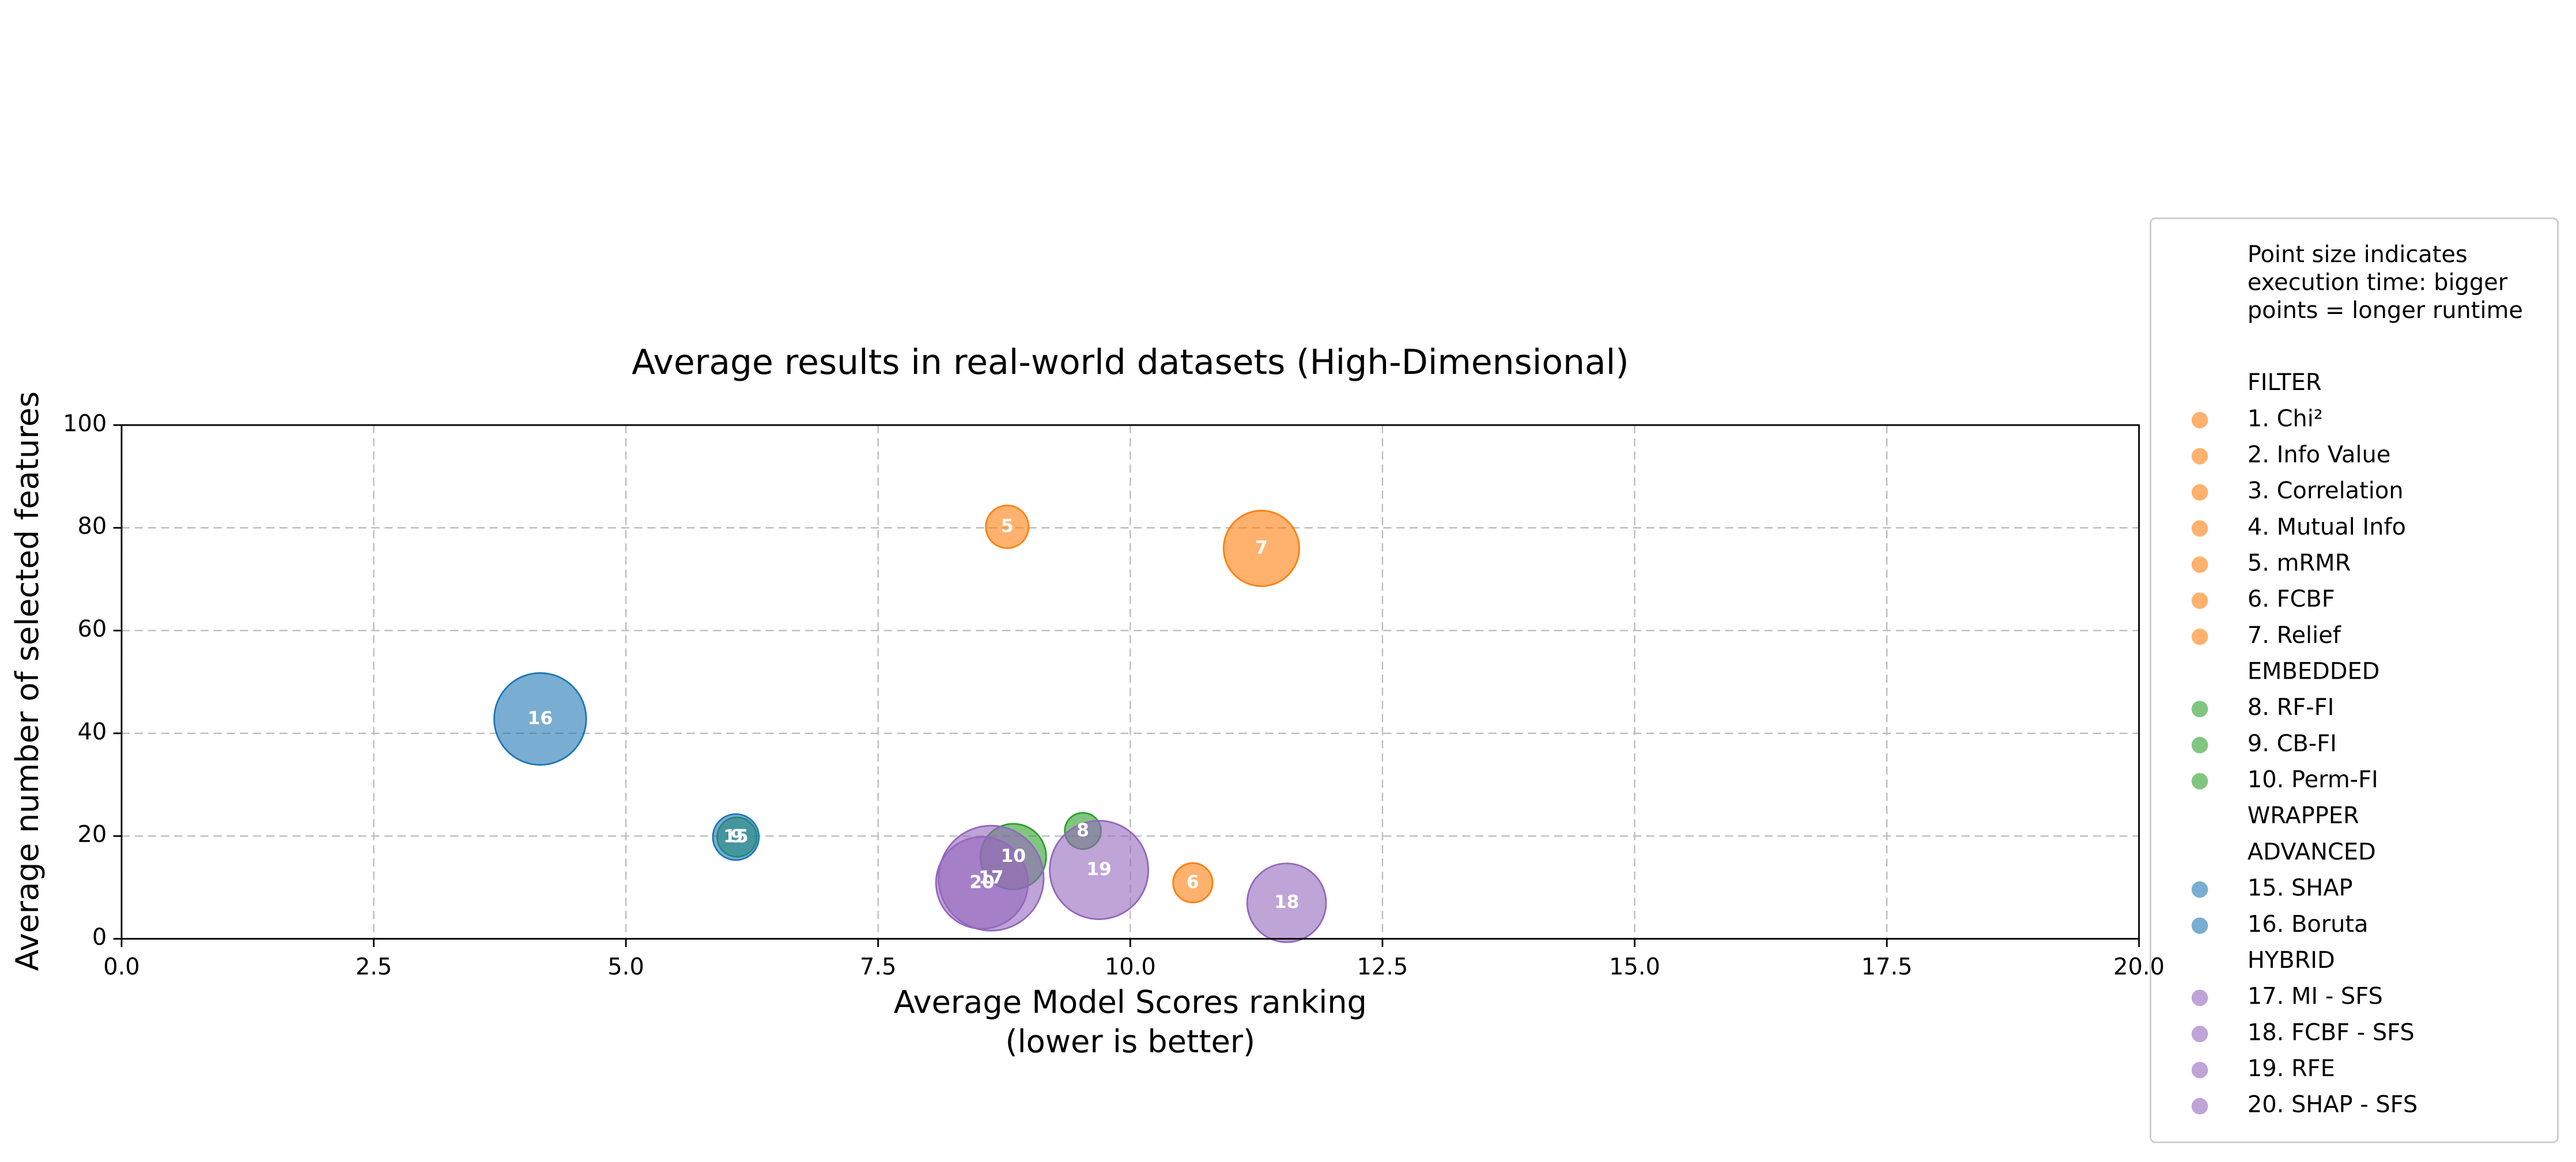 The image size is (2576, 1162). I want to click on y-tick-label: 100, so click(85, 423).